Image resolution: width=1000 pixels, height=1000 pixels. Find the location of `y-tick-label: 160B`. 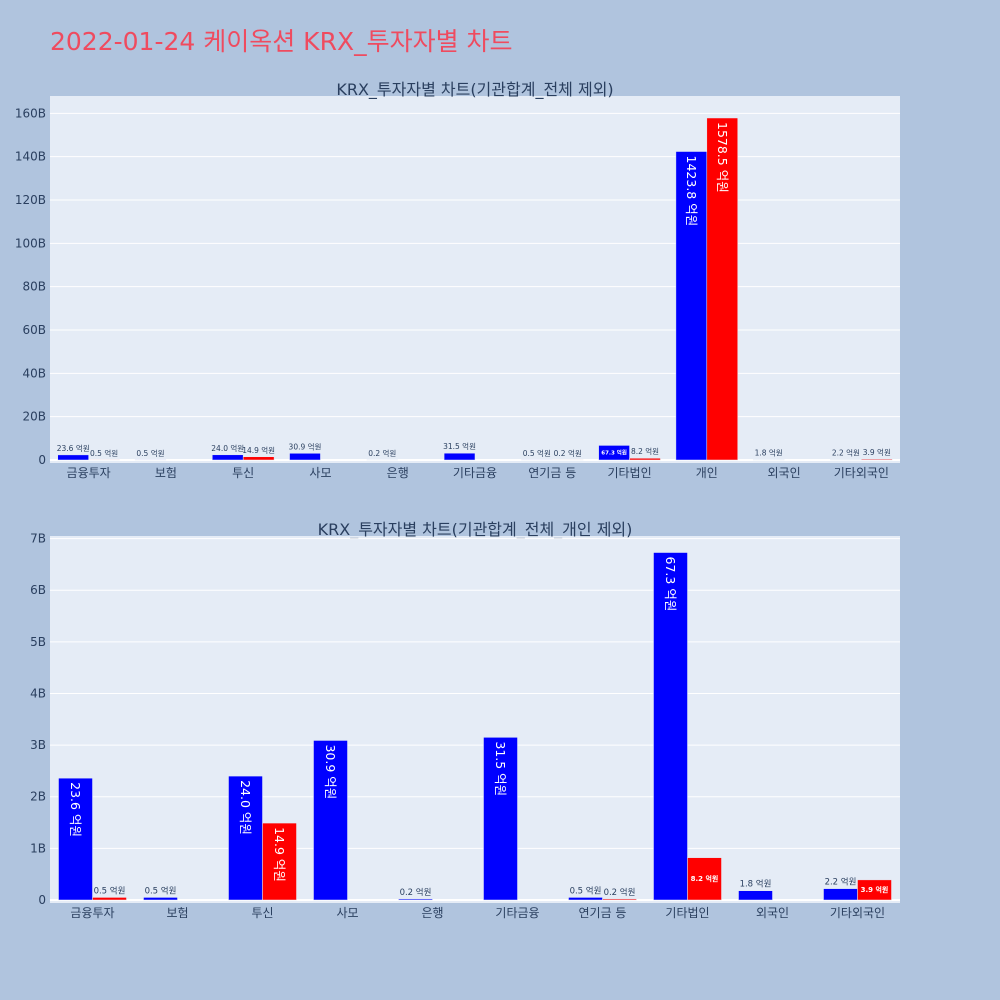

y-tick-label: 160B is located at coordinates (30, 113).